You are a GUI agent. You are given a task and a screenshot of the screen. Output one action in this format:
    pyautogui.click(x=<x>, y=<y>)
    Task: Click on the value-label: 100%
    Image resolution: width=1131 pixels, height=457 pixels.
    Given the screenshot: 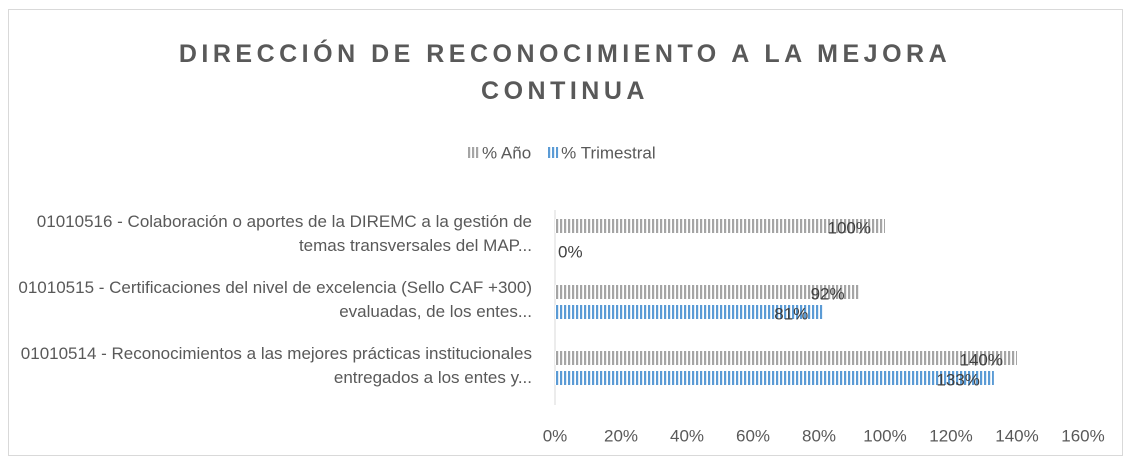 What is the action you would take?
    pyautogui.click(x=849, y=227)
    